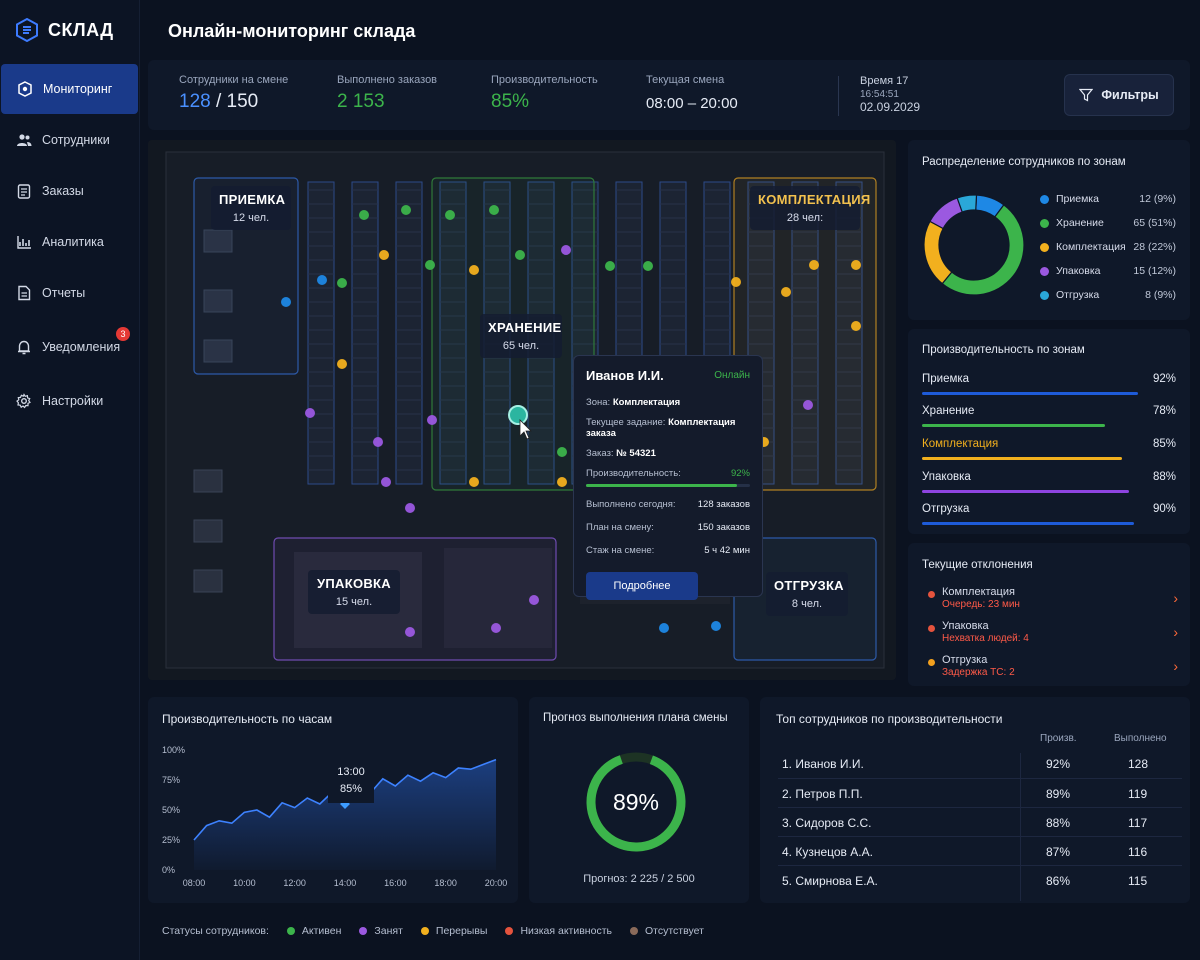 The image size is (1200, 960). What do you see at coordinates (740, 473) in the screenshot?
I see `productivity-value: 92%` at bounding box center [740, 473].